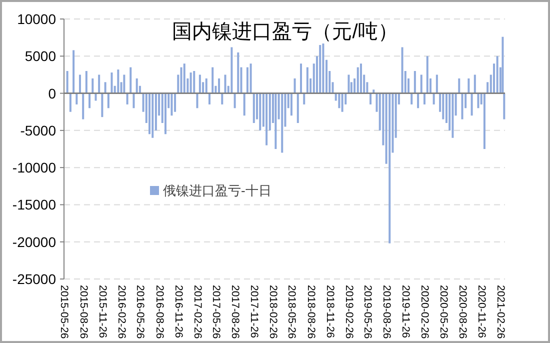 Image resolution: width=550 pixels, height=343 pixels. What do you see at coordinates (83, 312) in the screenshot?
I see `x-tick-label: 2015-08-26` at bounding box center [83, 312].